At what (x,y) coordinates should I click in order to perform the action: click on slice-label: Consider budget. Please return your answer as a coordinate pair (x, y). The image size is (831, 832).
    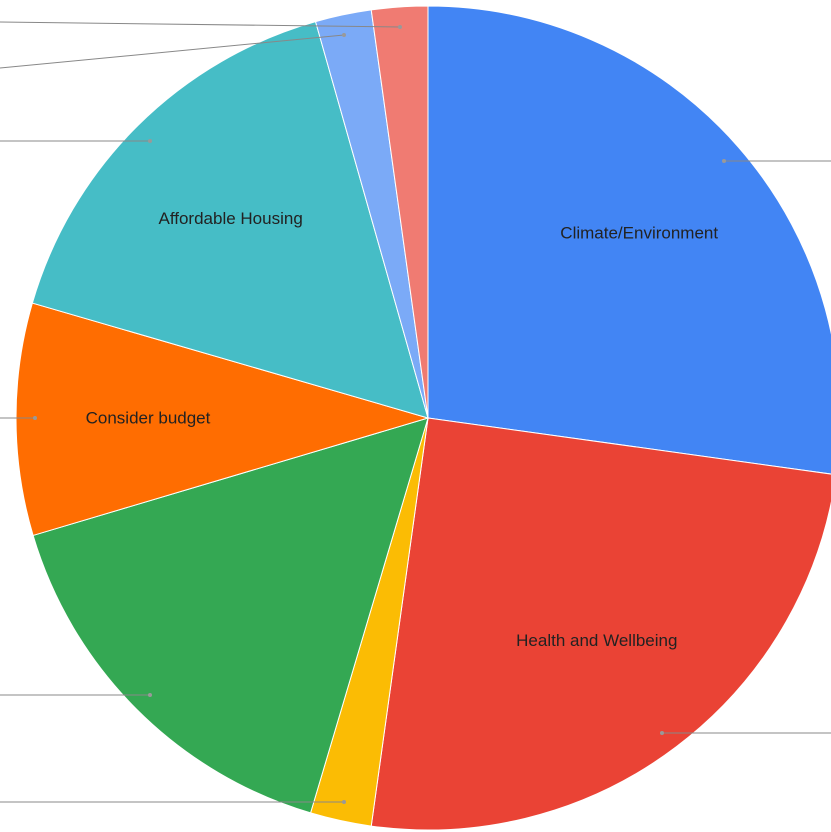
    Looking at the image, I should click on (148, 417).